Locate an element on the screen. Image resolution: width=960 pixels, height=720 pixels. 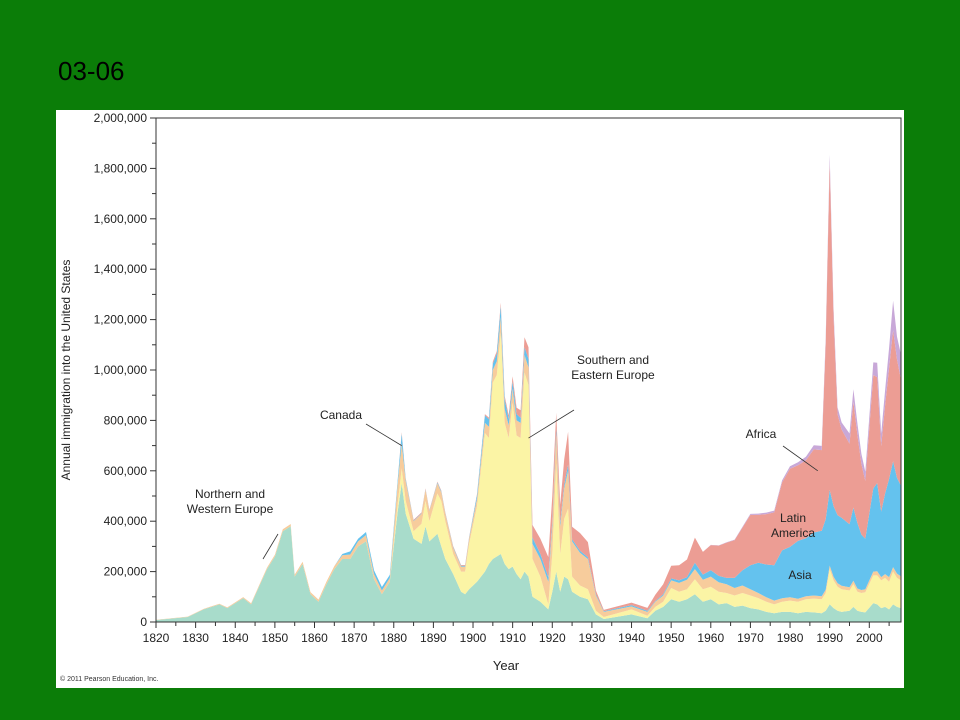
annotation-label: Africa is located at coordinates (761, 434).